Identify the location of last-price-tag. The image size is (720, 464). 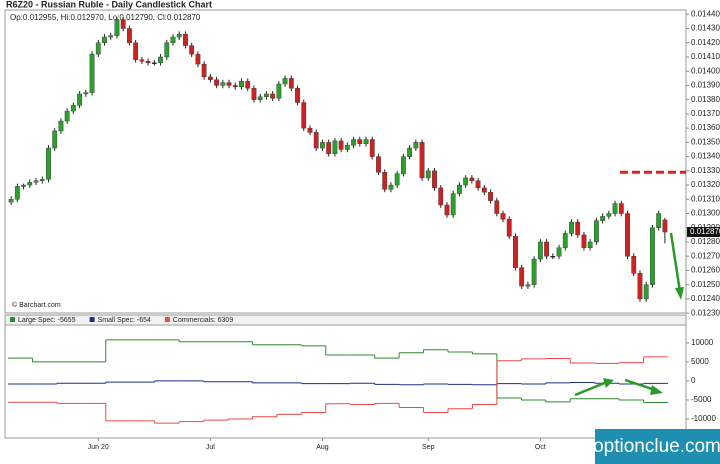
(703, 232).